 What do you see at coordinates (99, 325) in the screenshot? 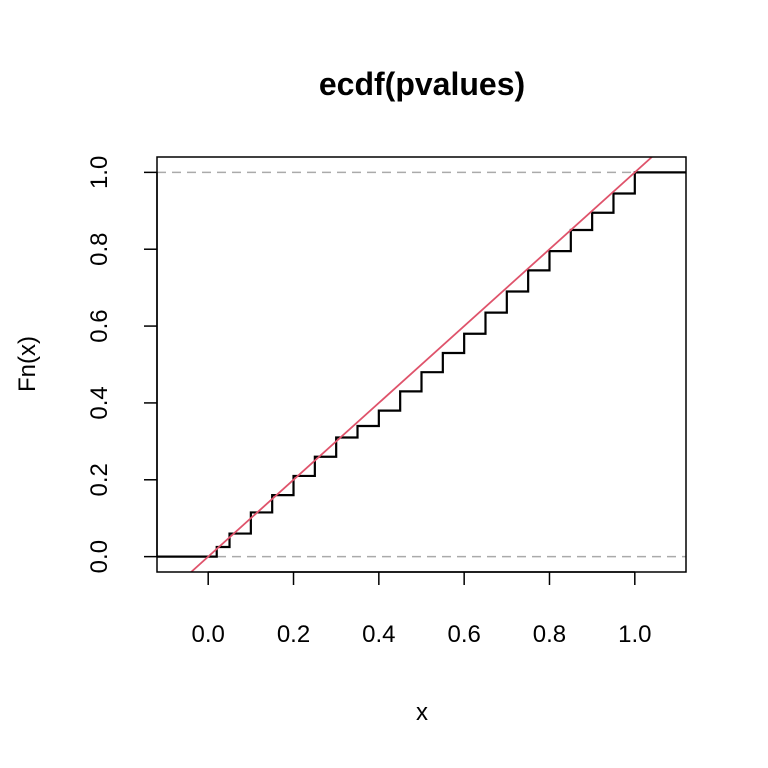
I see `y-tick-label: 0.6` at bounding box center [99, 325].